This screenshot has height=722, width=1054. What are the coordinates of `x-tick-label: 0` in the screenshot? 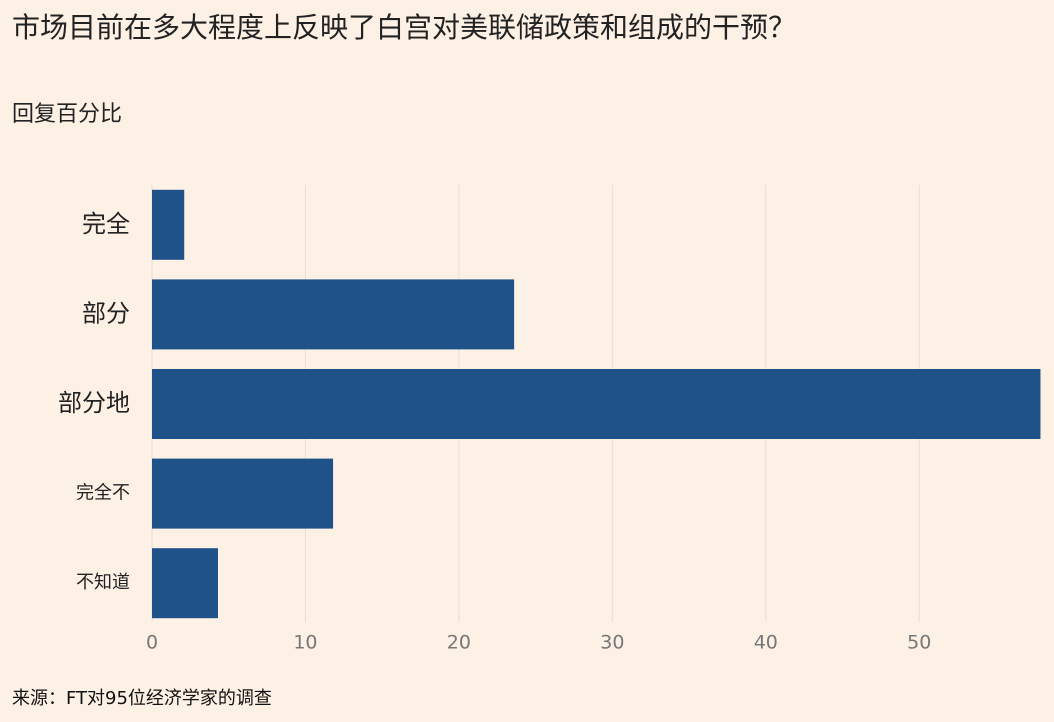 It's located at (152, 643).